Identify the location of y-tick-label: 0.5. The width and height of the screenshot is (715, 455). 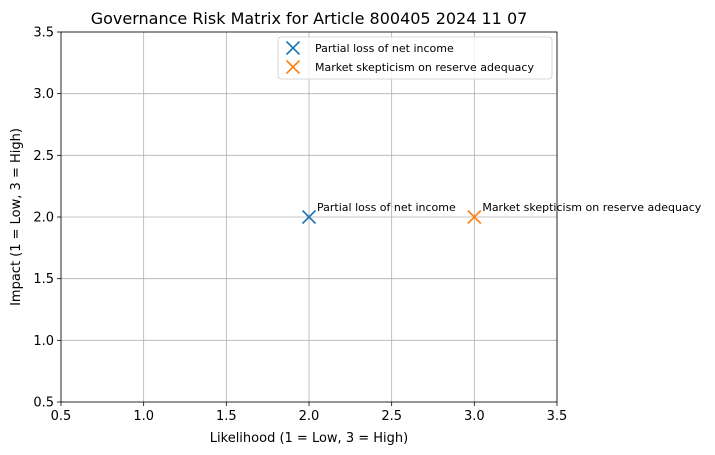
(43, 403).